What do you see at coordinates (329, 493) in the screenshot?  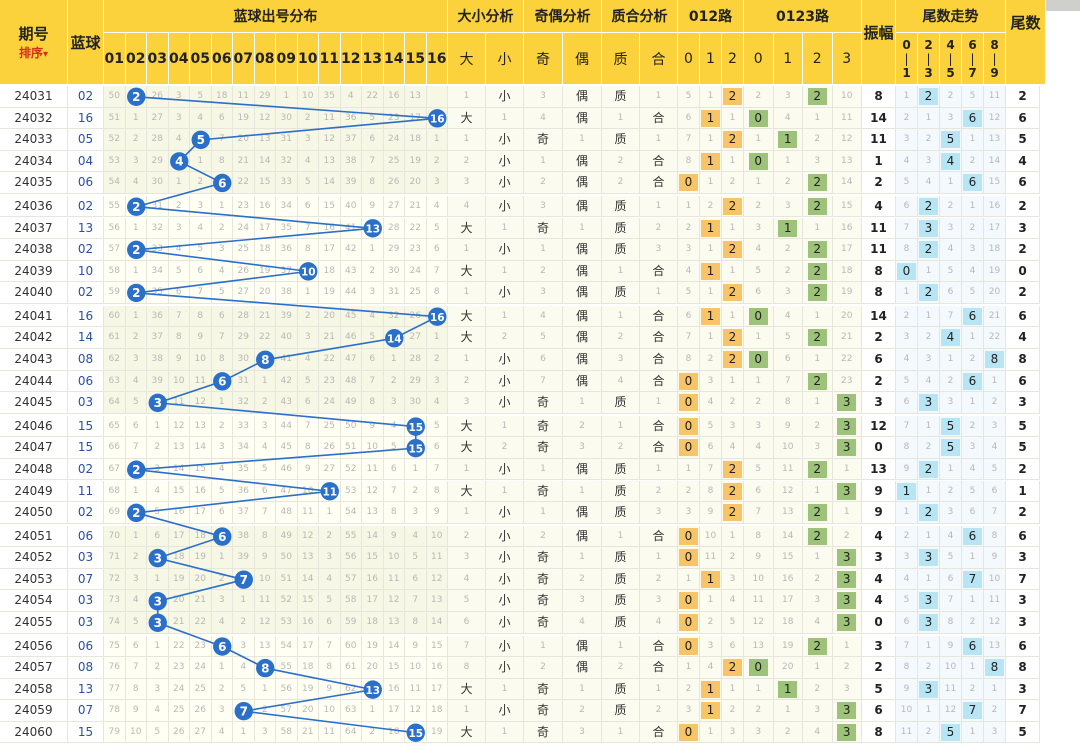 I see `blue-ball-number: 11` at bounding box center [329, 493].